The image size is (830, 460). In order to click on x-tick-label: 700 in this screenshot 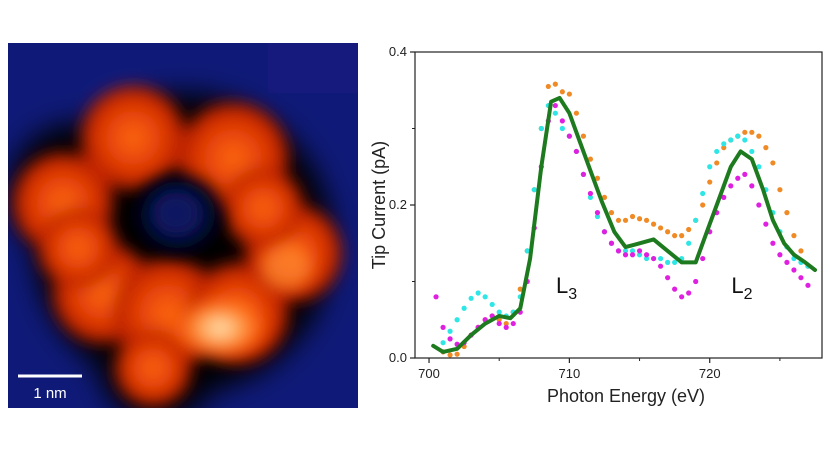, I will do `click(429, 373)`.